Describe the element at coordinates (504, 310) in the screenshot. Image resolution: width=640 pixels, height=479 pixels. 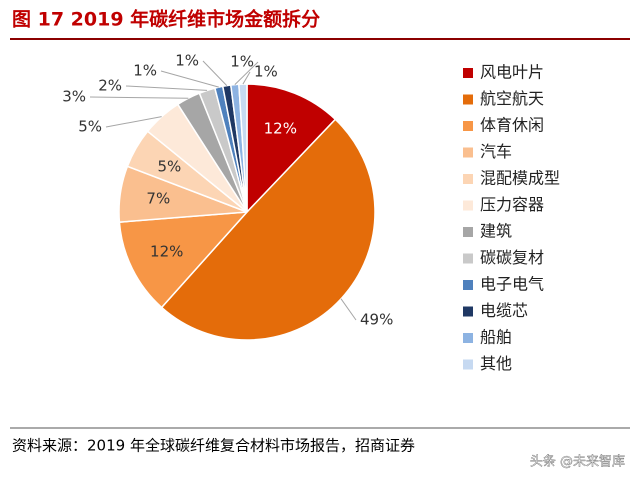
I see `legend-label: 电缆芯` at that location.